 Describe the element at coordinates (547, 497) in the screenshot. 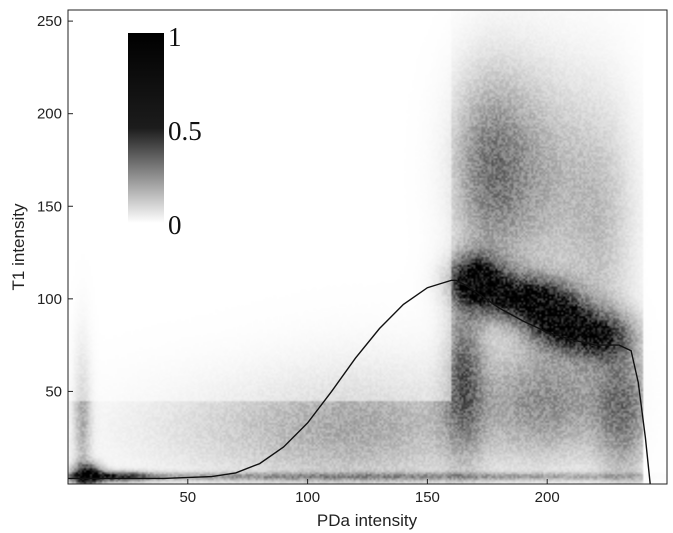

I see `x-tick-label: 200` at that location.